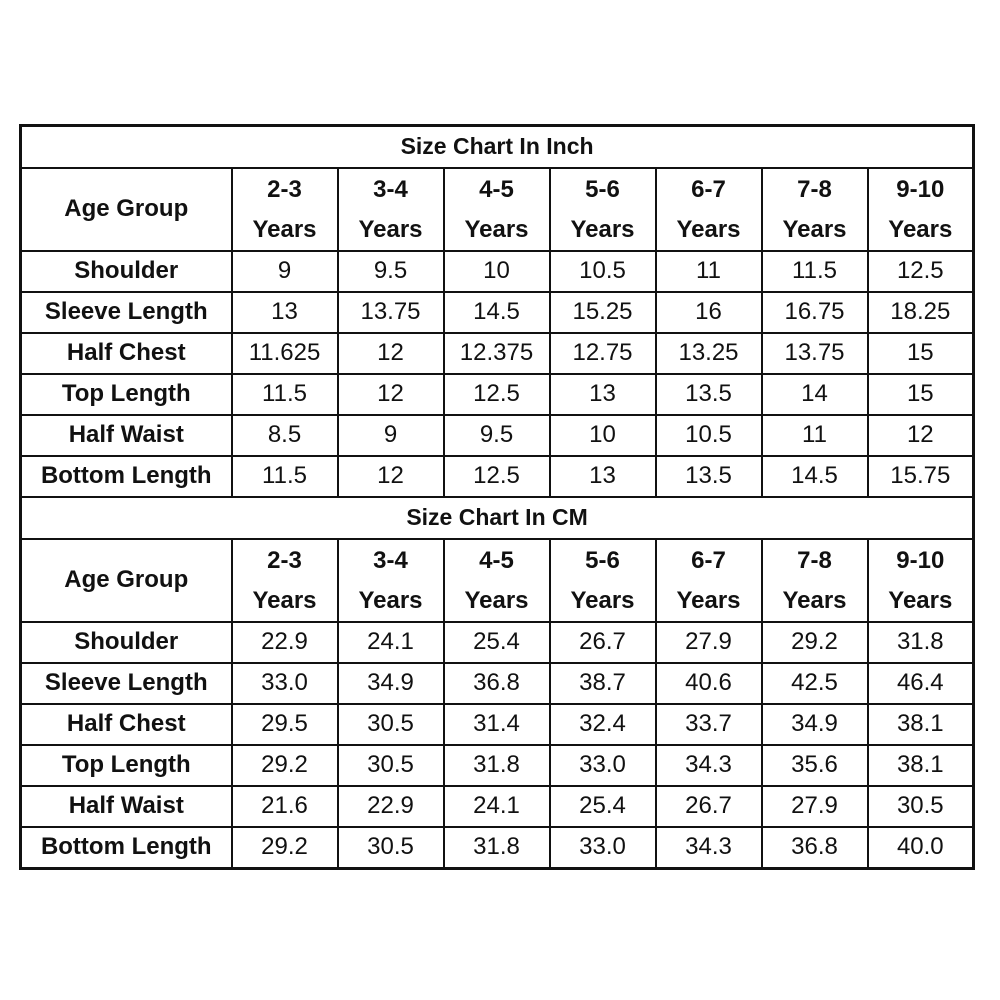 The image size is (1000, 1000). I want to click on section-title: Size Chart In Inch, so click(497, 146).